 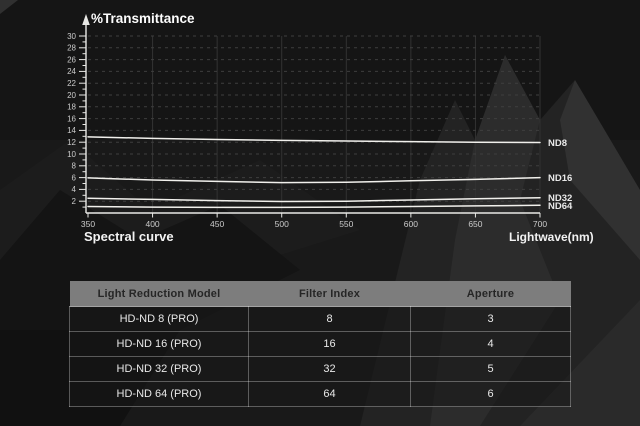 What do you see at coordinates (159, 369) in the screenshot?
I see `model-cell: HD-ND 32 (PRO)` at bounding box center [159, 369].